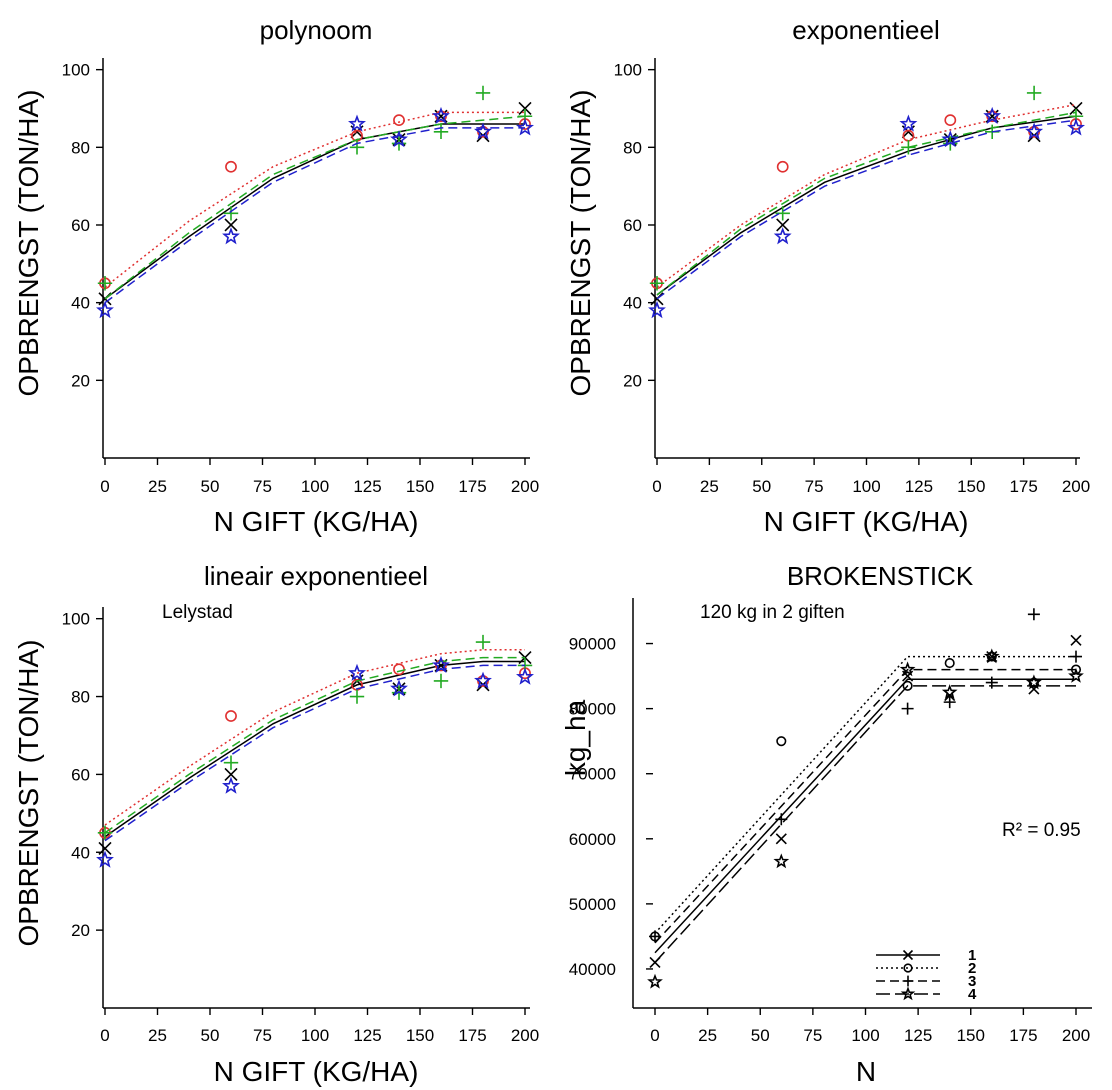 The width and height of the screenshot is (1112, 1090). Describe the element at coordinates (972, 981) in the screenshot. I see `legend-label: 3` at that location.